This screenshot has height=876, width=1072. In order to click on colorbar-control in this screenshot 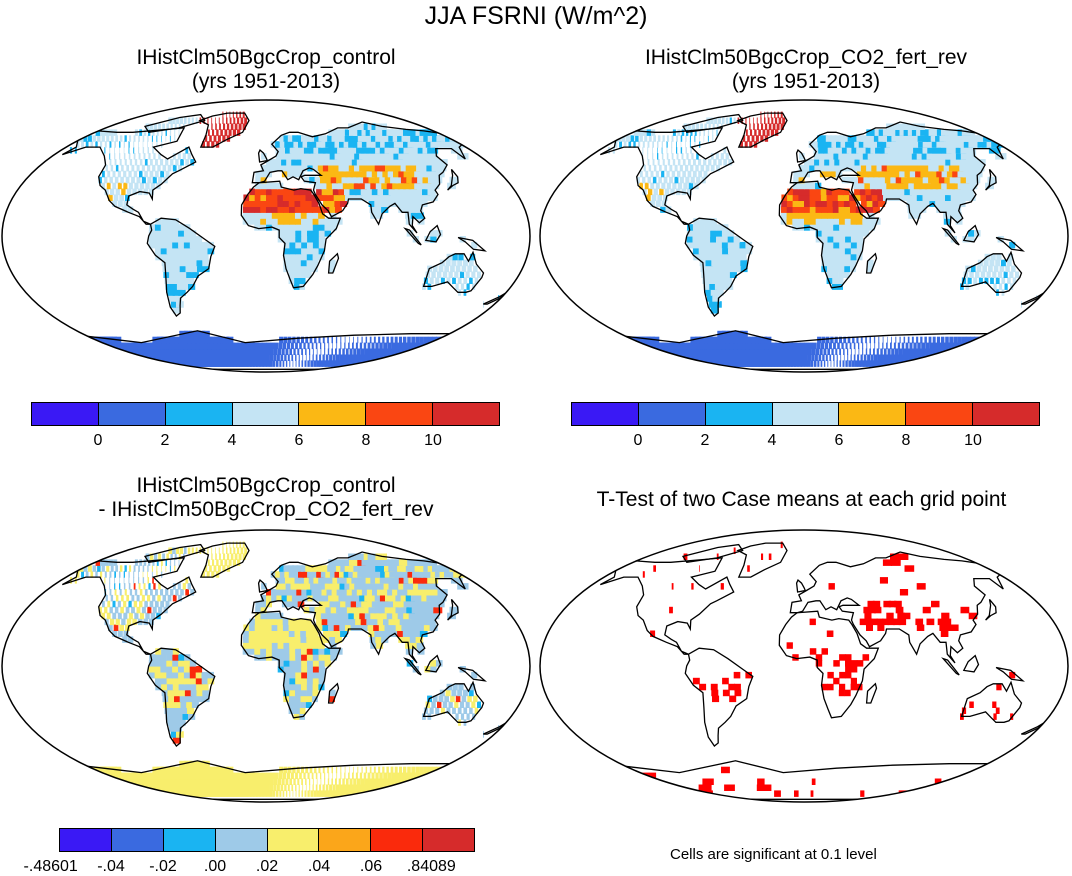, I will do `click(265, 414)`.